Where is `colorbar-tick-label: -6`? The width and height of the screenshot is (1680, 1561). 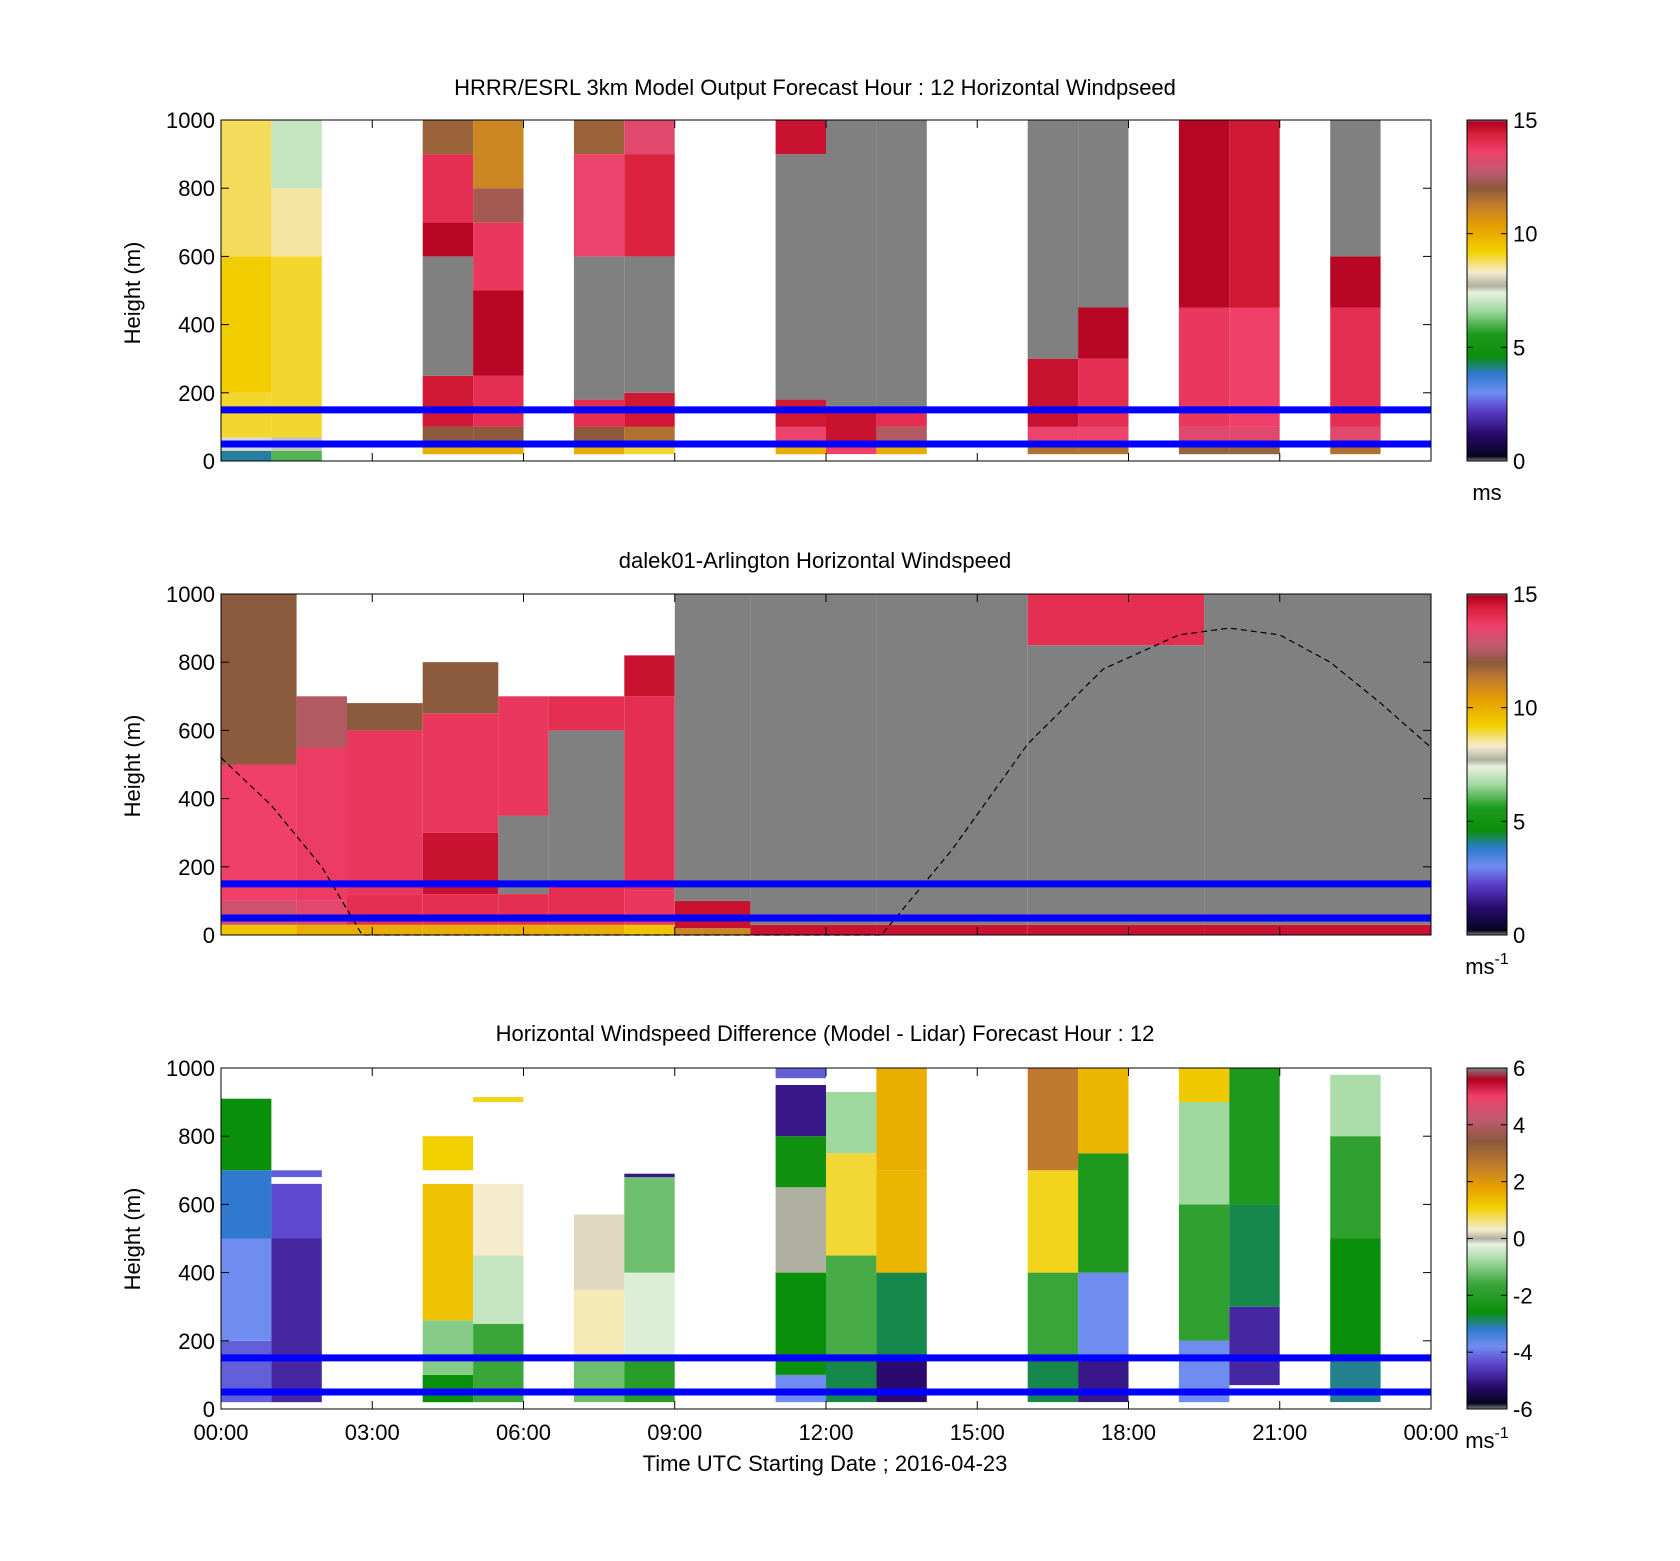 colorbar-tick-label: -6 is located at coordinates (1523, 1409).